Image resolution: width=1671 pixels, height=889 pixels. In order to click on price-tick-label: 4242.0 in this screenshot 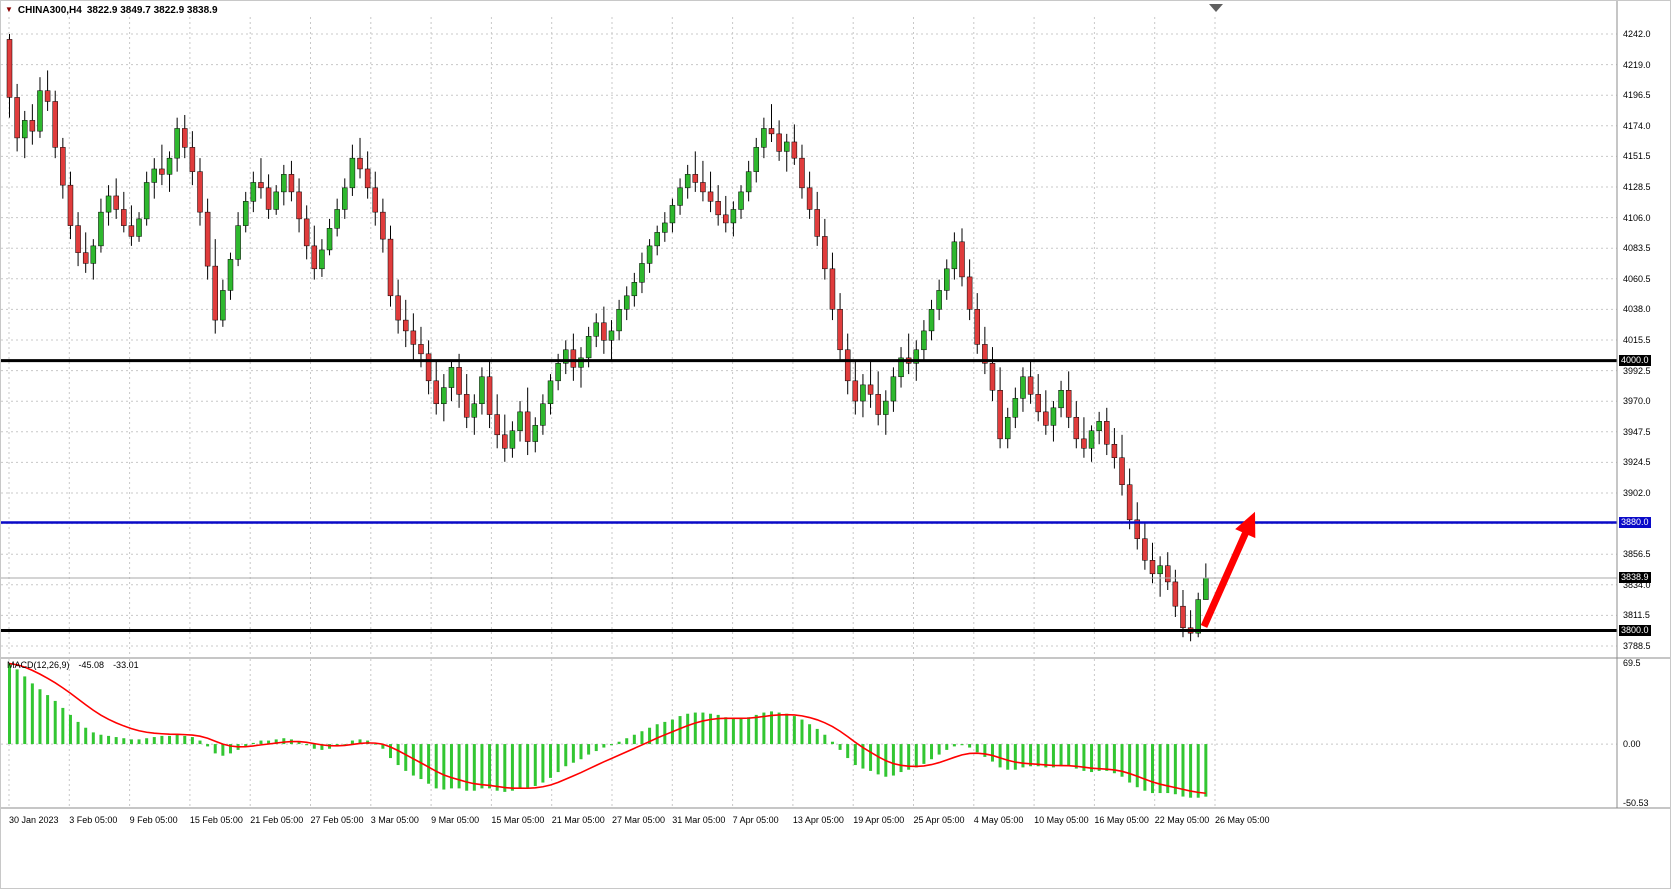, I will do `click(1637, 34)`.